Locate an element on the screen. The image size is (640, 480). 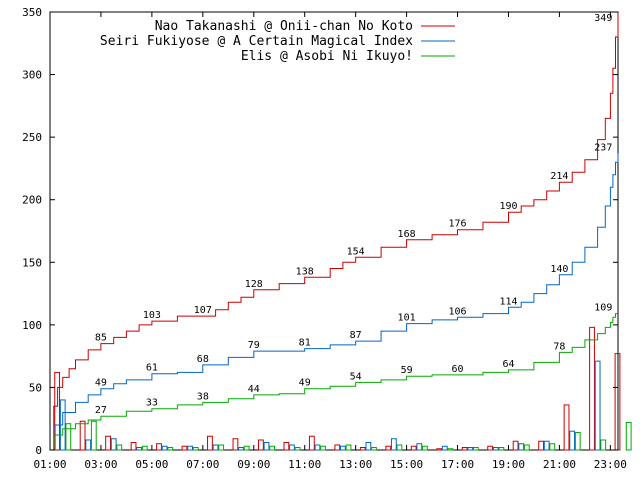
point-label: 101 is located at coordinates (407, 318).